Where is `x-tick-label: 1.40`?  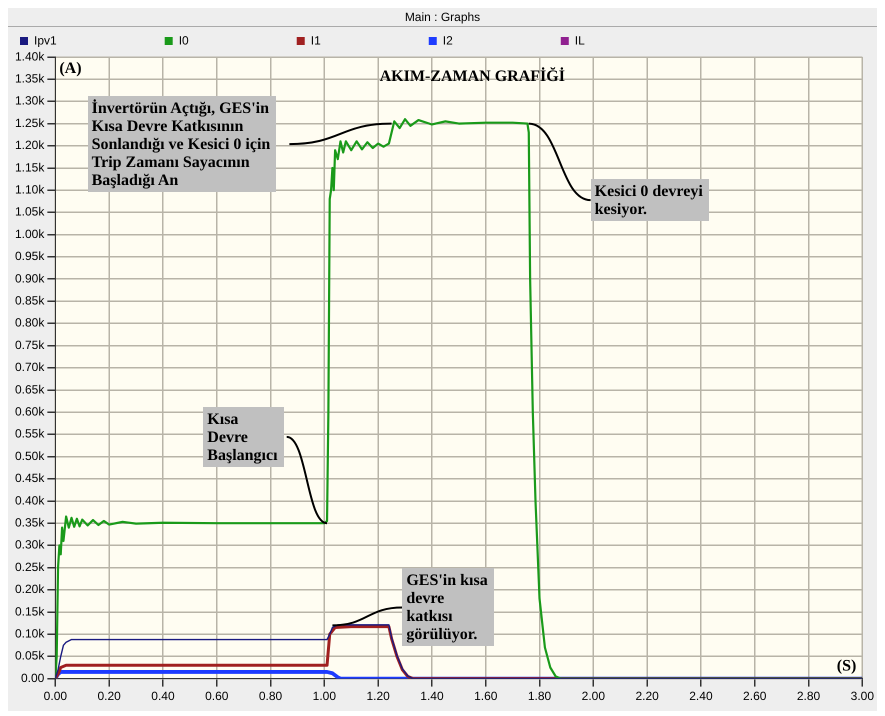
x-tick-label: 1.40 is located at coordinates (432, 696).